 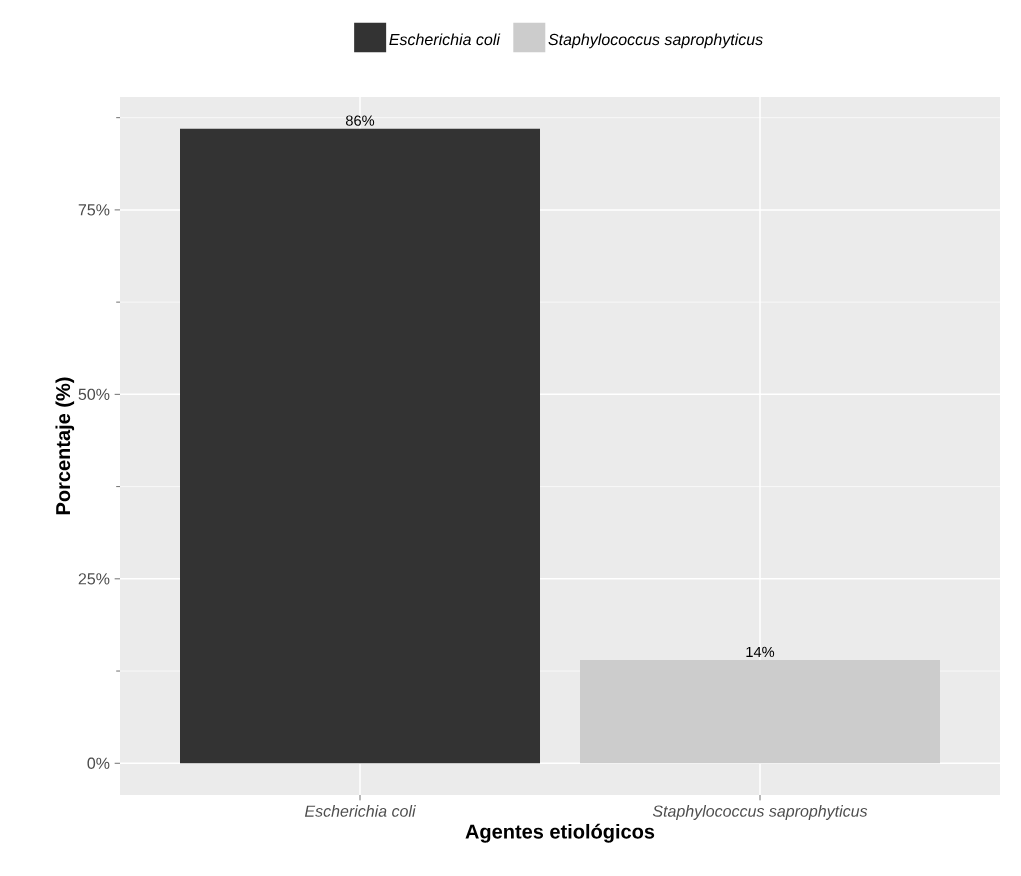 What do you see at coordinates (65, 446) in the screenshot?
I see `y-axis-title: Porcentaje (%)` at bounding box center [65, 446].